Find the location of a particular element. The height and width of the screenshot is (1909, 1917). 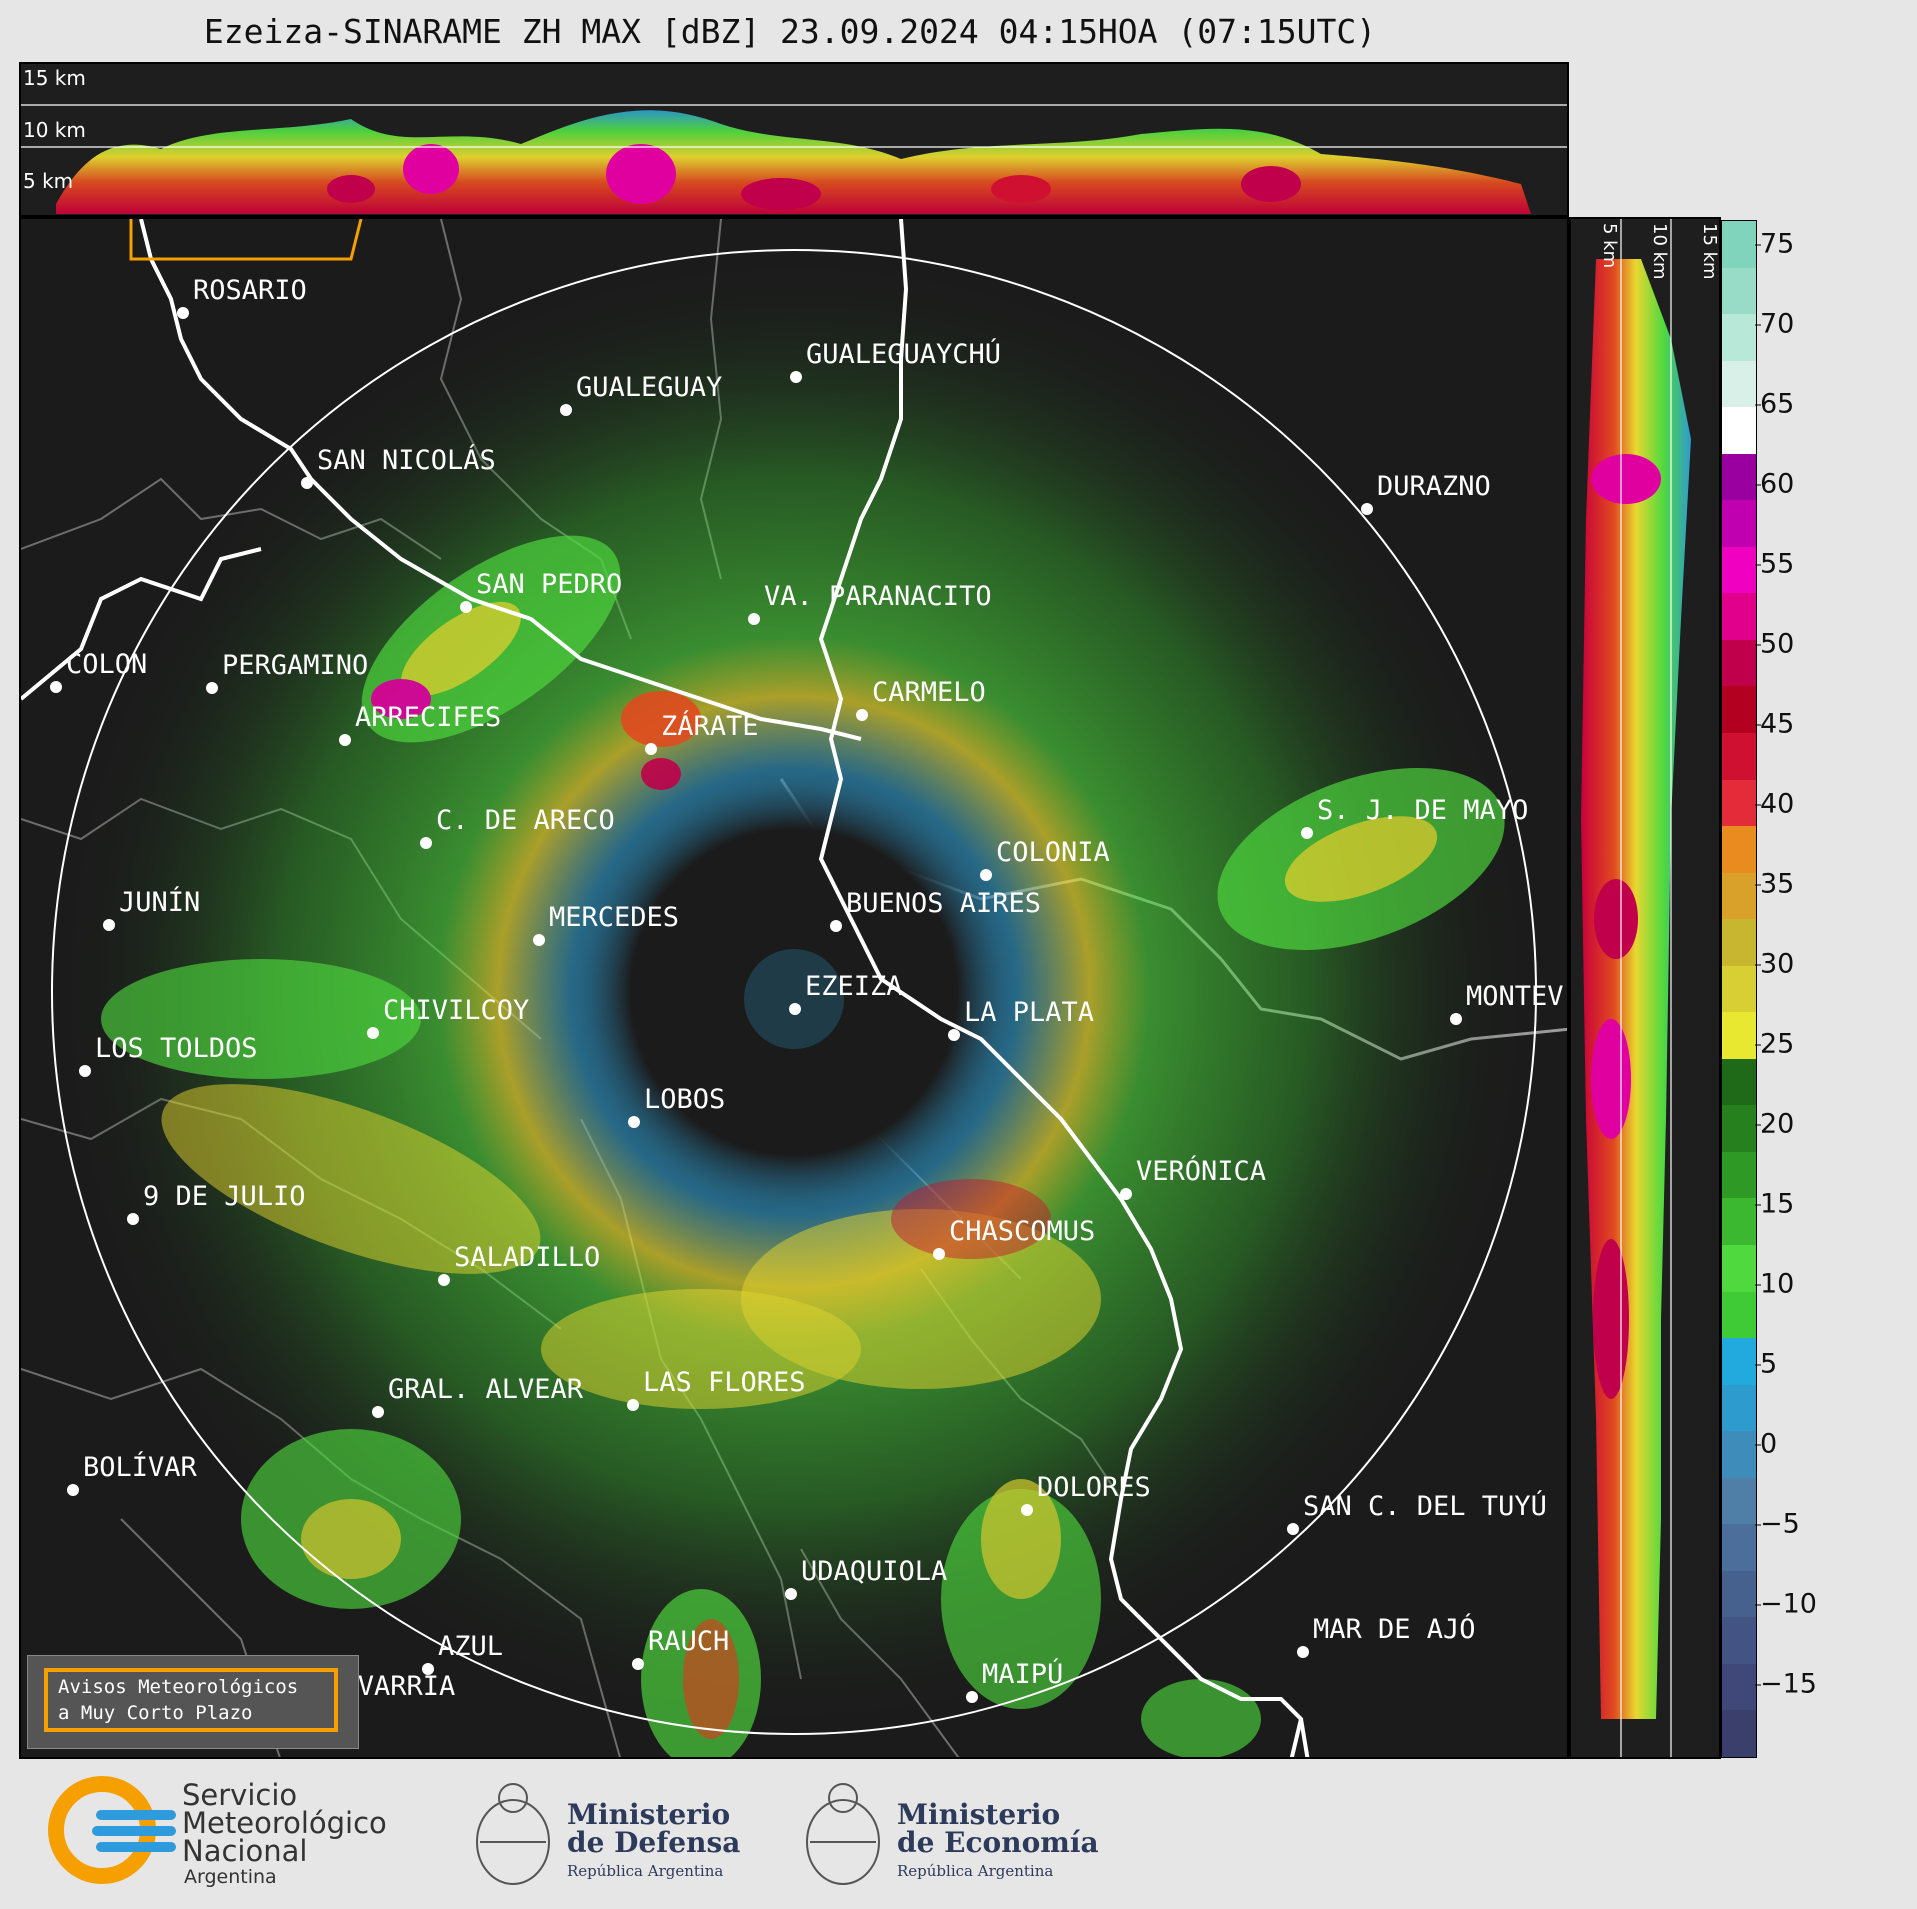

city-label: VA. PARANACITO is located at coordinates (878, 596).